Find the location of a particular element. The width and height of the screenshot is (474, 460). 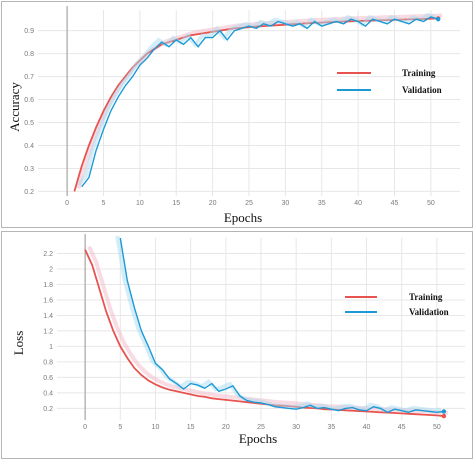

loss-x-tick-label: 45 is located at coordinates (402, 427).